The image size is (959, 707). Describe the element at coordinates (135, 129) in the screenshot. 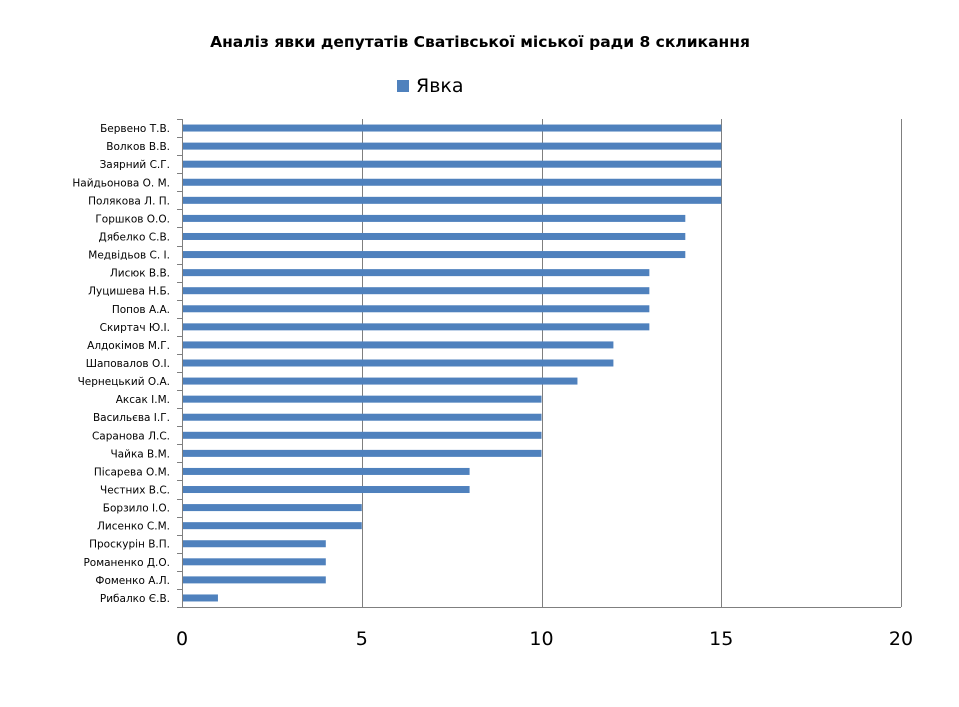

I see `category-label-1: Бервено Т.В.` at that location.